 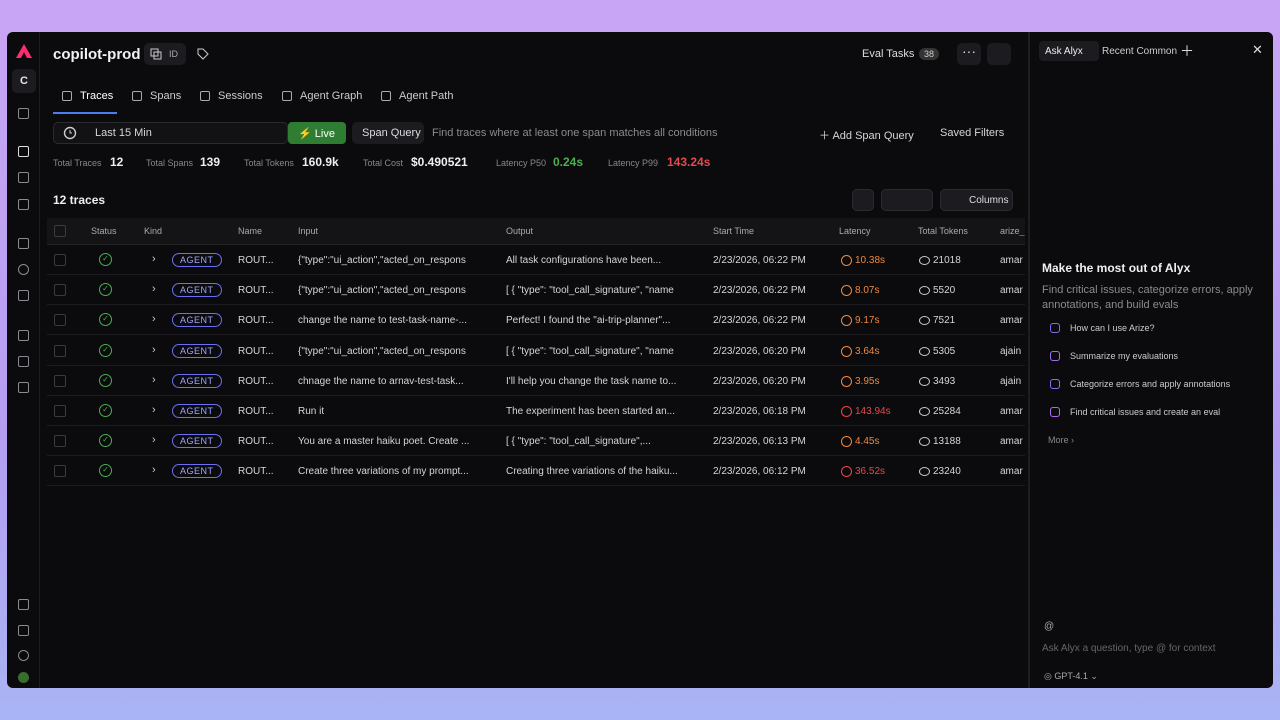 What do you see at coordinates (170, 133) in the screenshot?
I see `time-range` at bounding box center [170, 133].